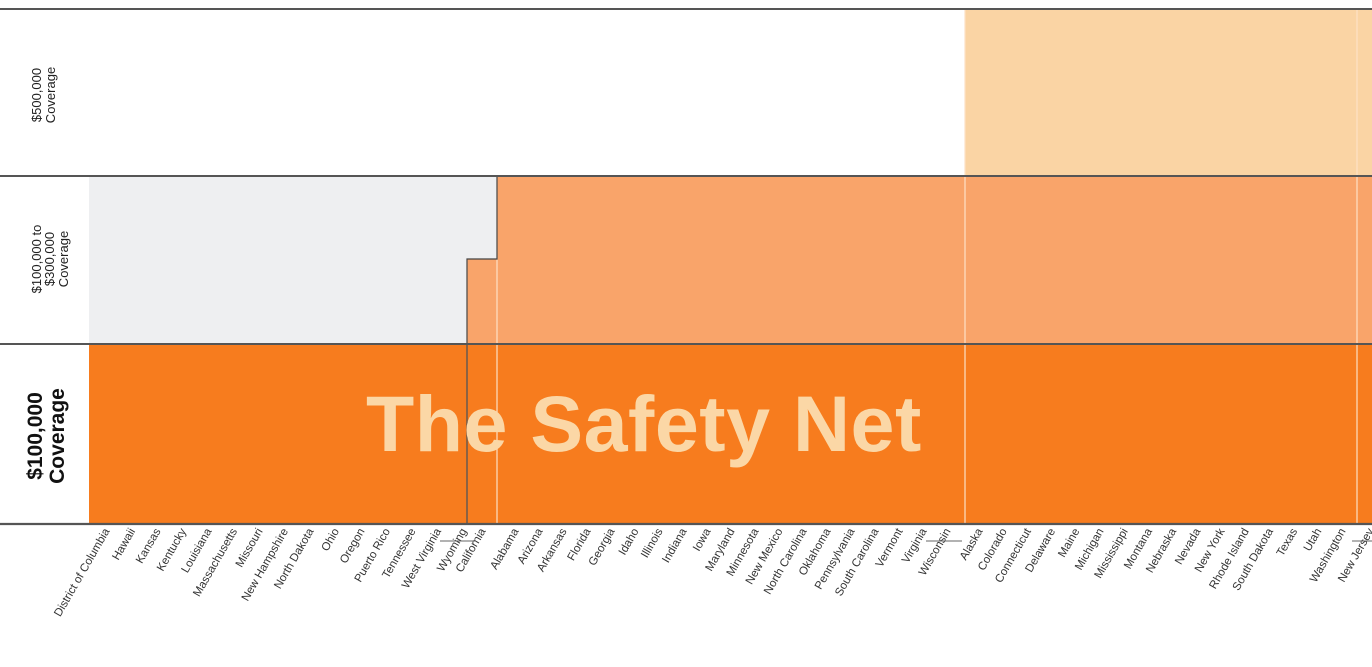  I want to click on y-label-mid-line2: $300,000, so click(50, 259).